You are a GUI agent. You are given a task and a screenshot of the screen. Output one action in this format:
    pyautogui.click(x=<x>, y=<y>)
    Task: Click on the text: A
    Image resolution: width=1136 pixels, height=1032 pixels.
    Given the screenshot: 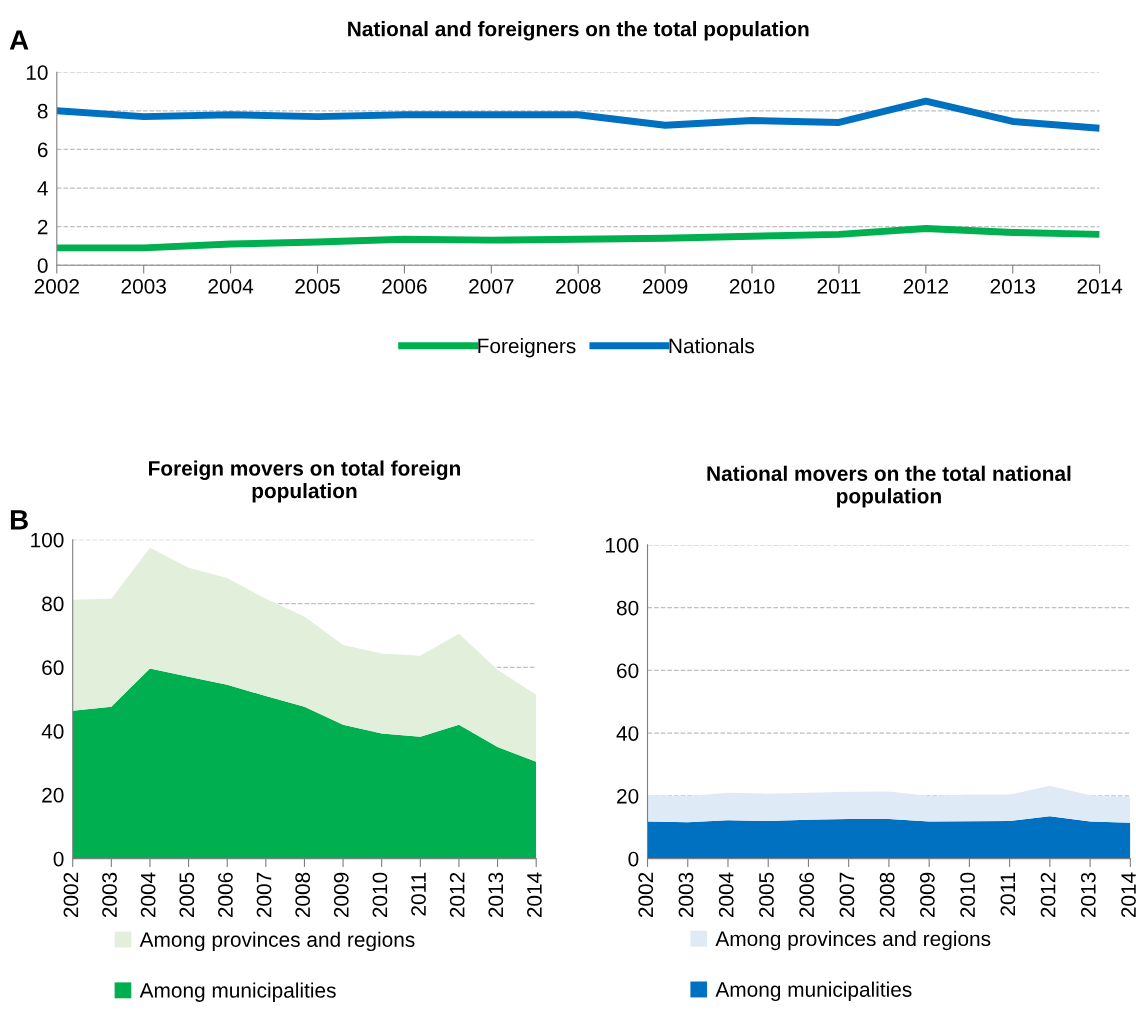 What is the action you would take?
    pyautogui.click(x=19, y=40)
    